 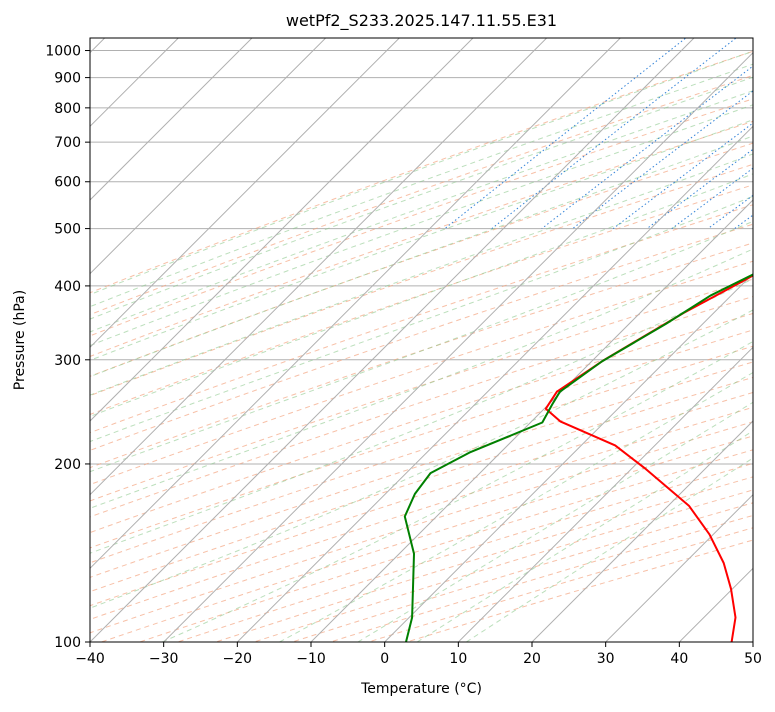 What do you see at coordinates (67, 643) in the screenshot?
I see `y-tick-label: 100` at bounding box center [67, 643].